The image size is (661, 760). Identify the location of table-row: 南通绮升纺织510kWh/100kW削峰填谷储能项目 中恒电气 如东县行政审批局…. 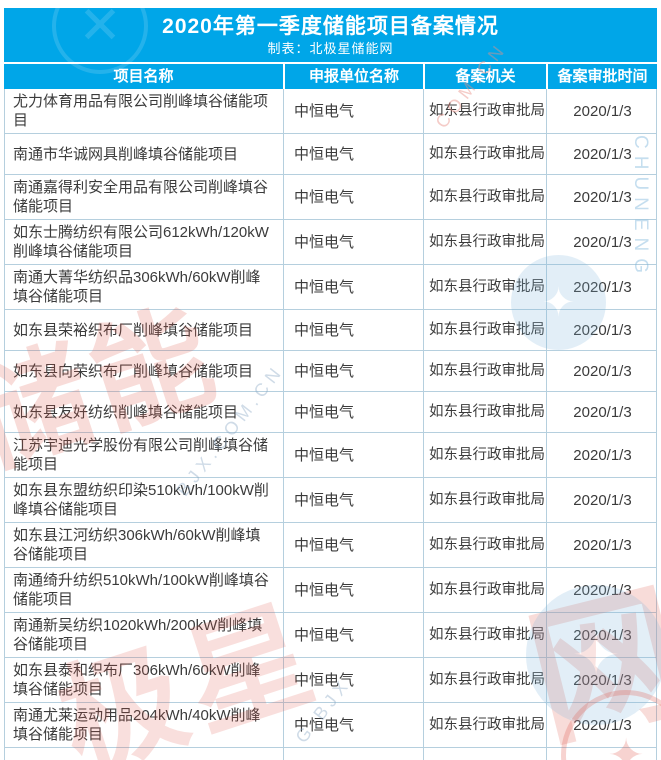
(330, 590).